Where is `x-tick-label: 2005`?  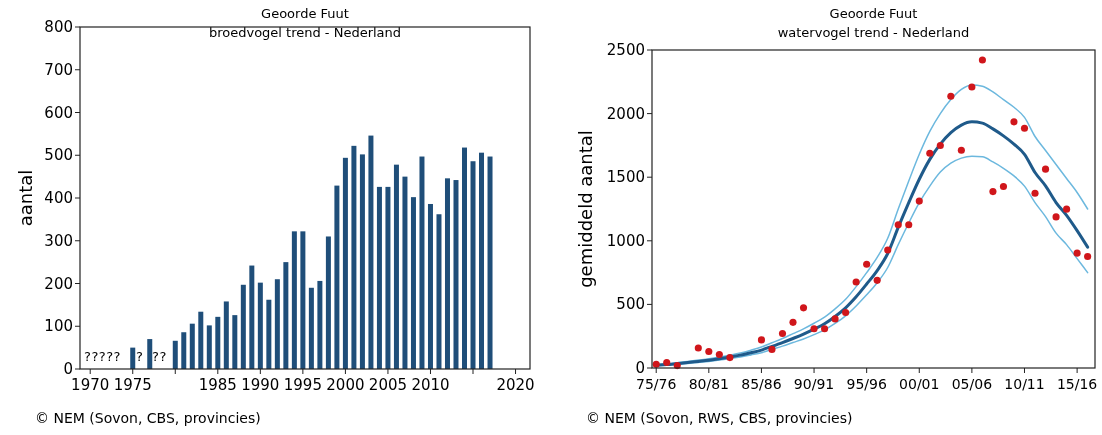 x-tick-label: 2005 is located at coordinates (388, 385).